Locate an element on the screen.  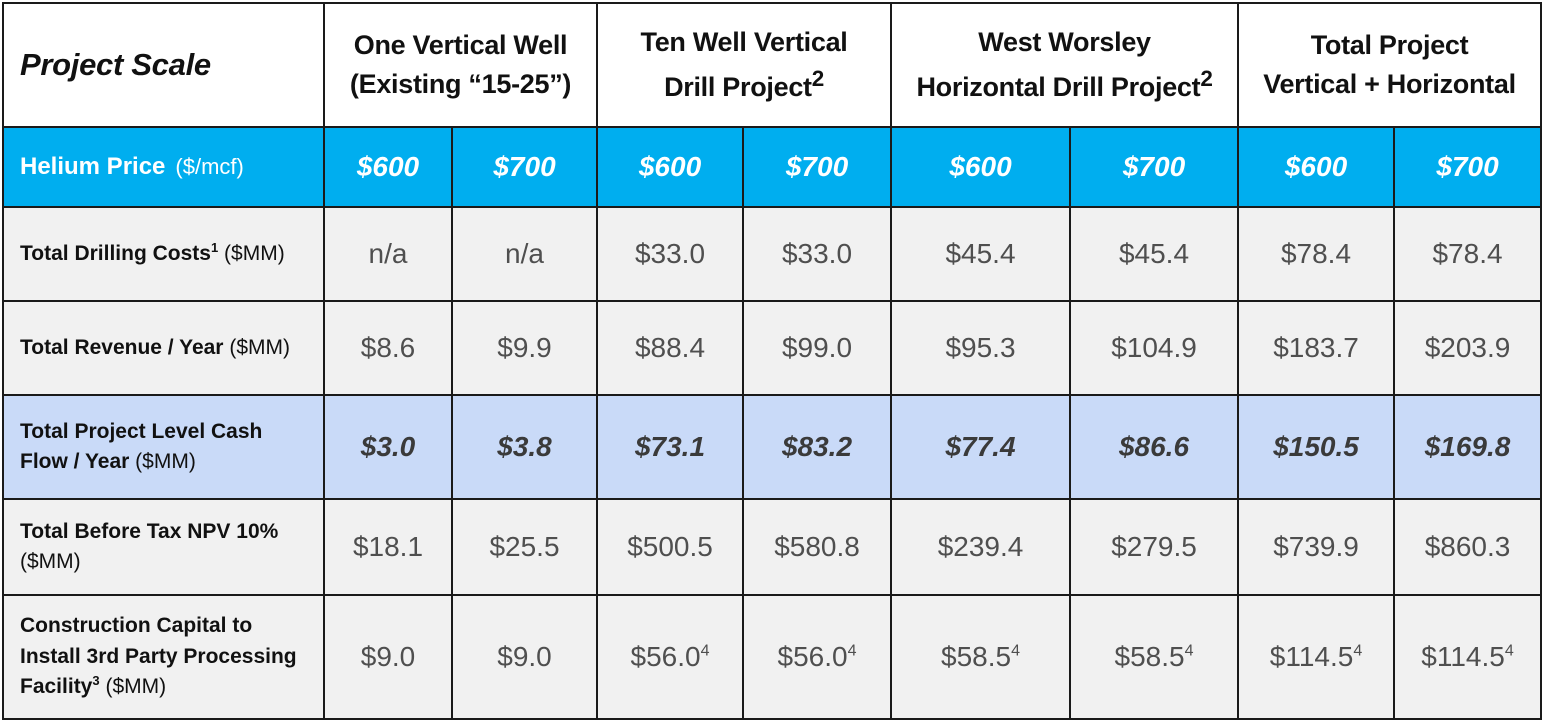
group-heading-line: Total Project is located at coordinates (1389, 44).